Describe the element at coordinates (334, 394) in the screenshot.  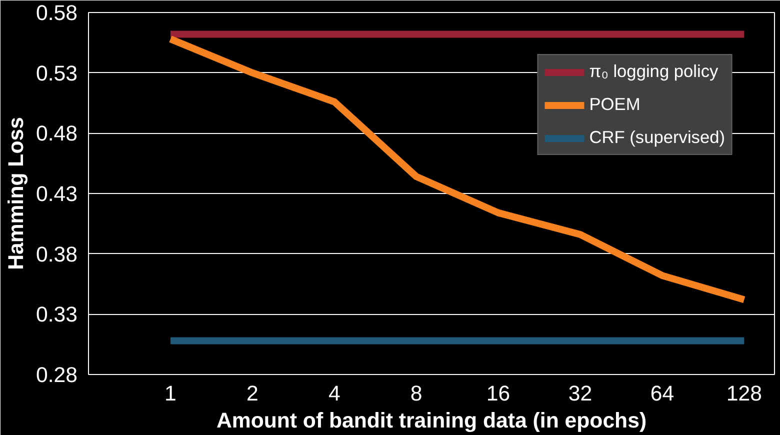
I see `x-tick-label: 4` at that location.